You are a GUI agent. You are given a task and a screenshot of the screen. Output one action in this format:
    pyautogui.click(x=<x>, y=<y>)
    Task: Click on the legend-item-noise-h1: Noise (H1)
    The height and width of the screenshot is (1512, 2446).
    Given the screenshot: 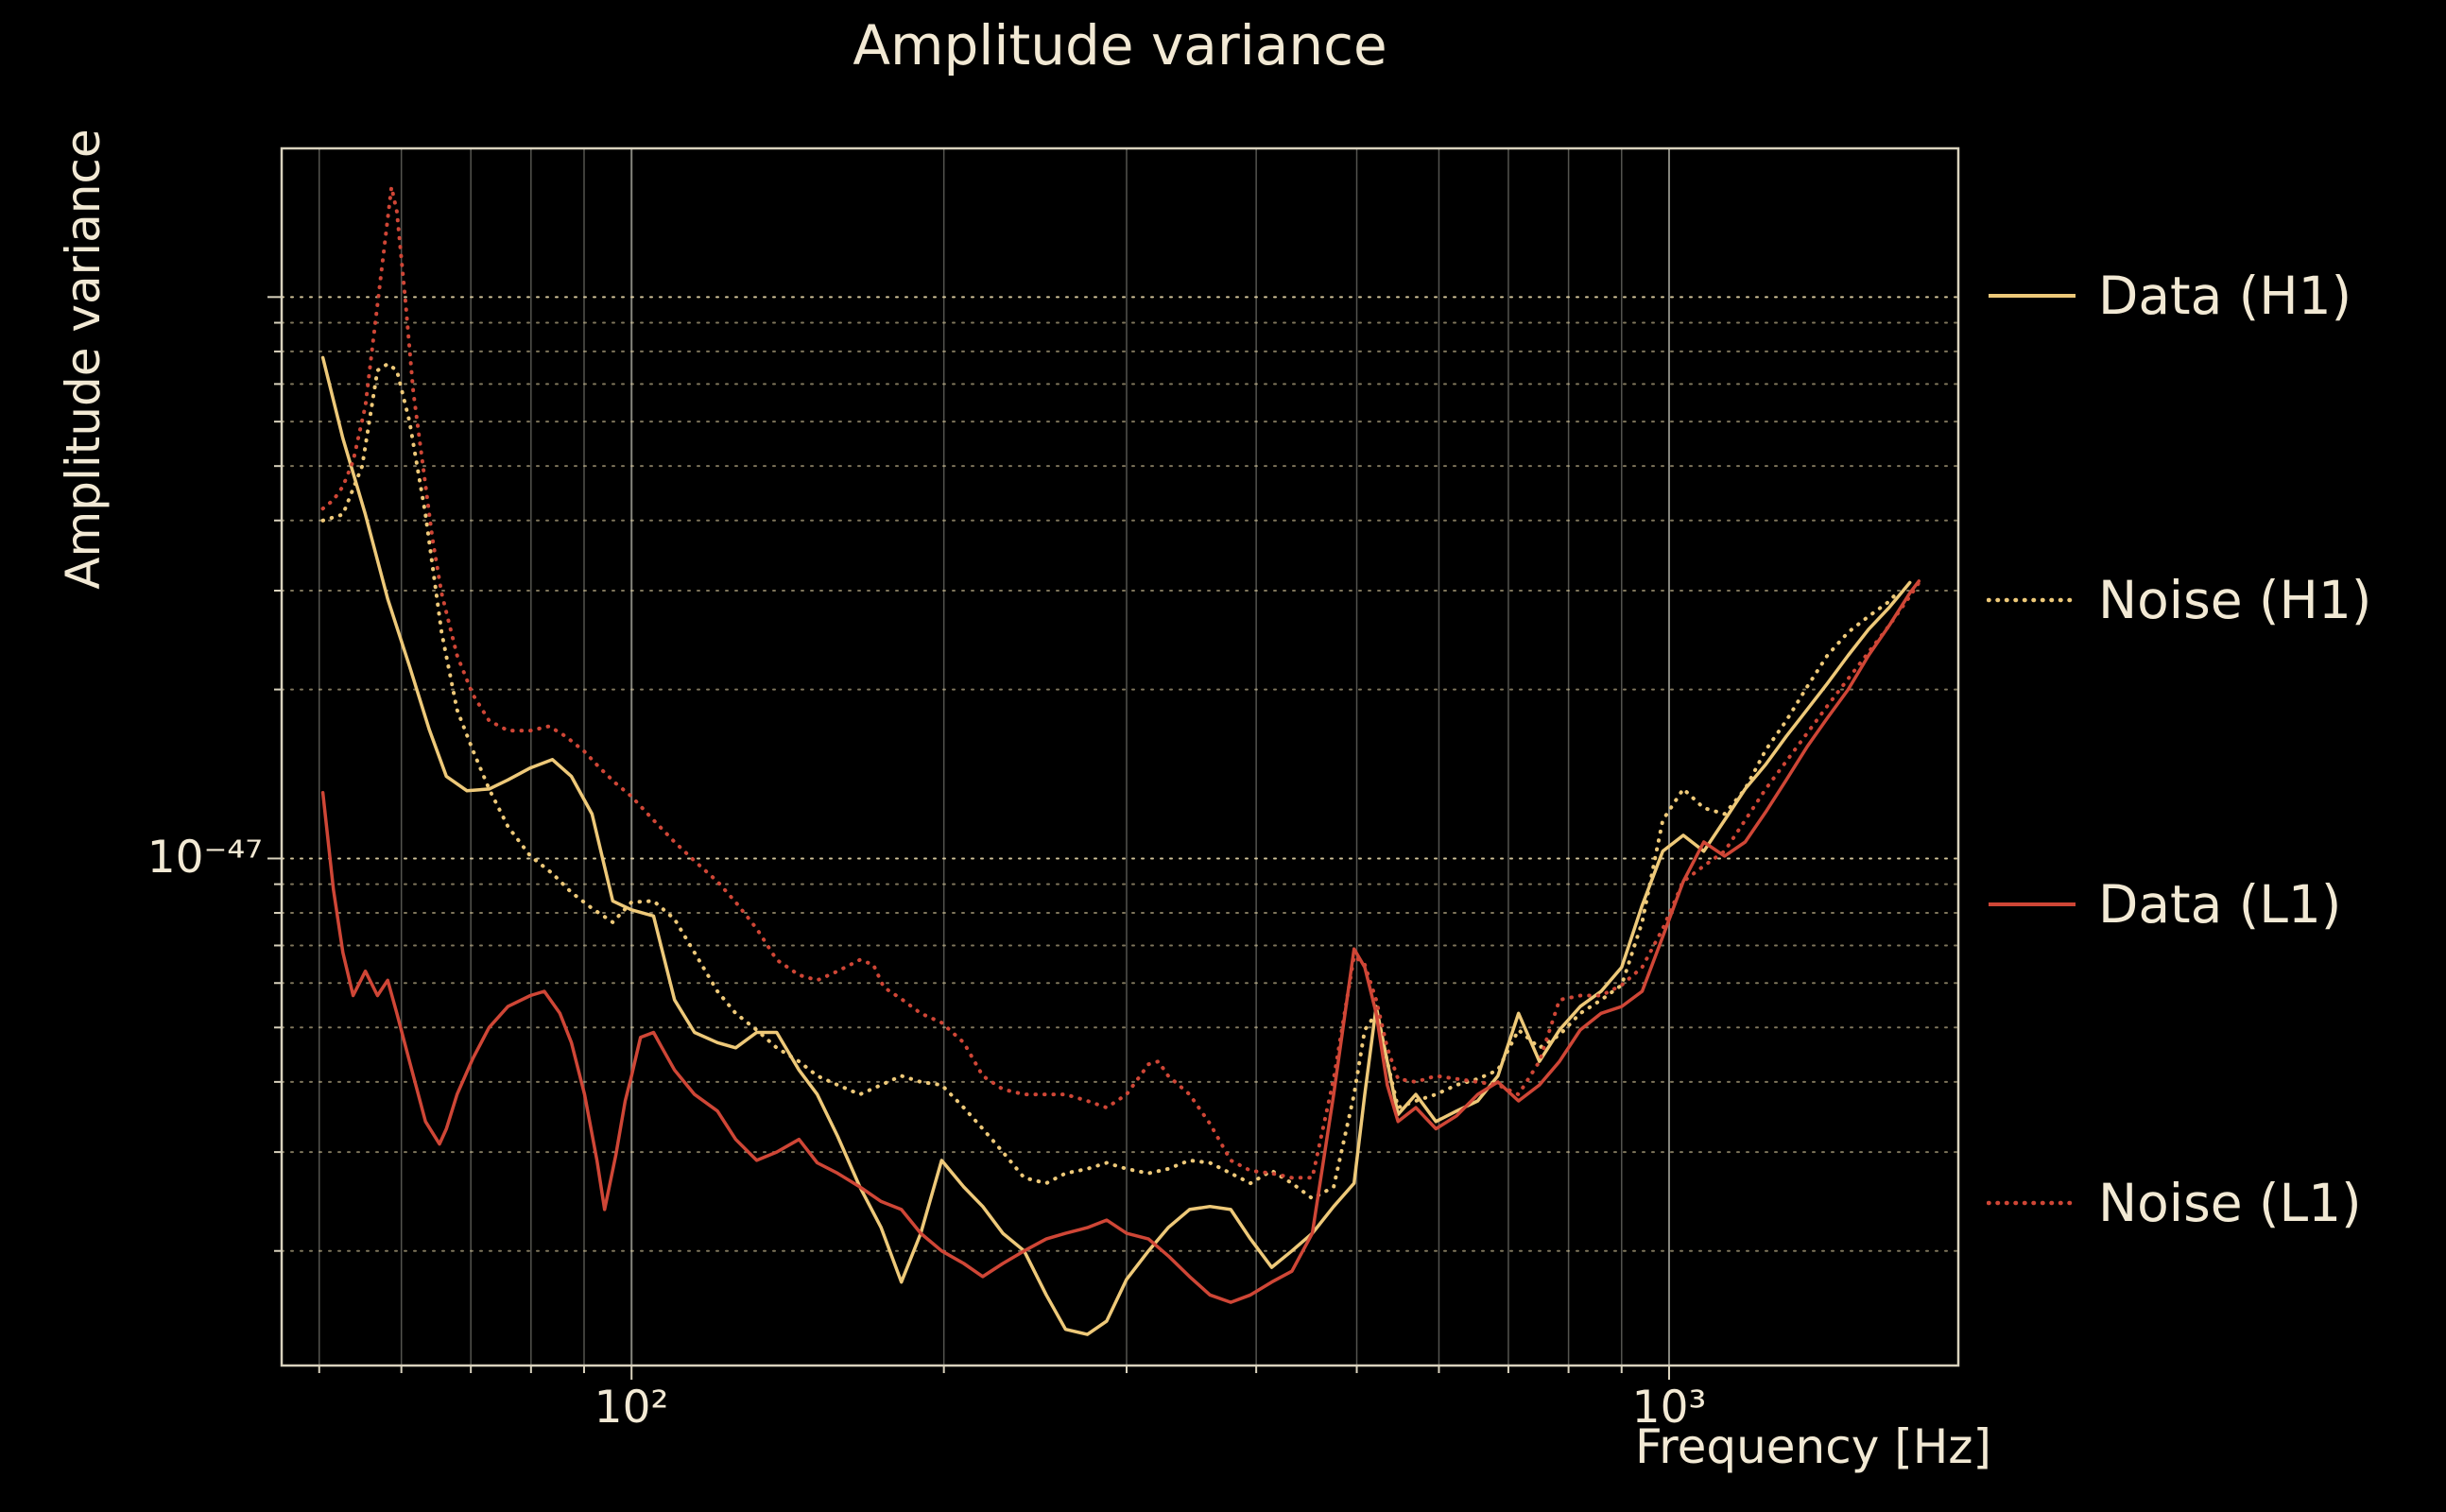 What is the action you would take?
    pyautogui.click(x=2179, y=600)
    